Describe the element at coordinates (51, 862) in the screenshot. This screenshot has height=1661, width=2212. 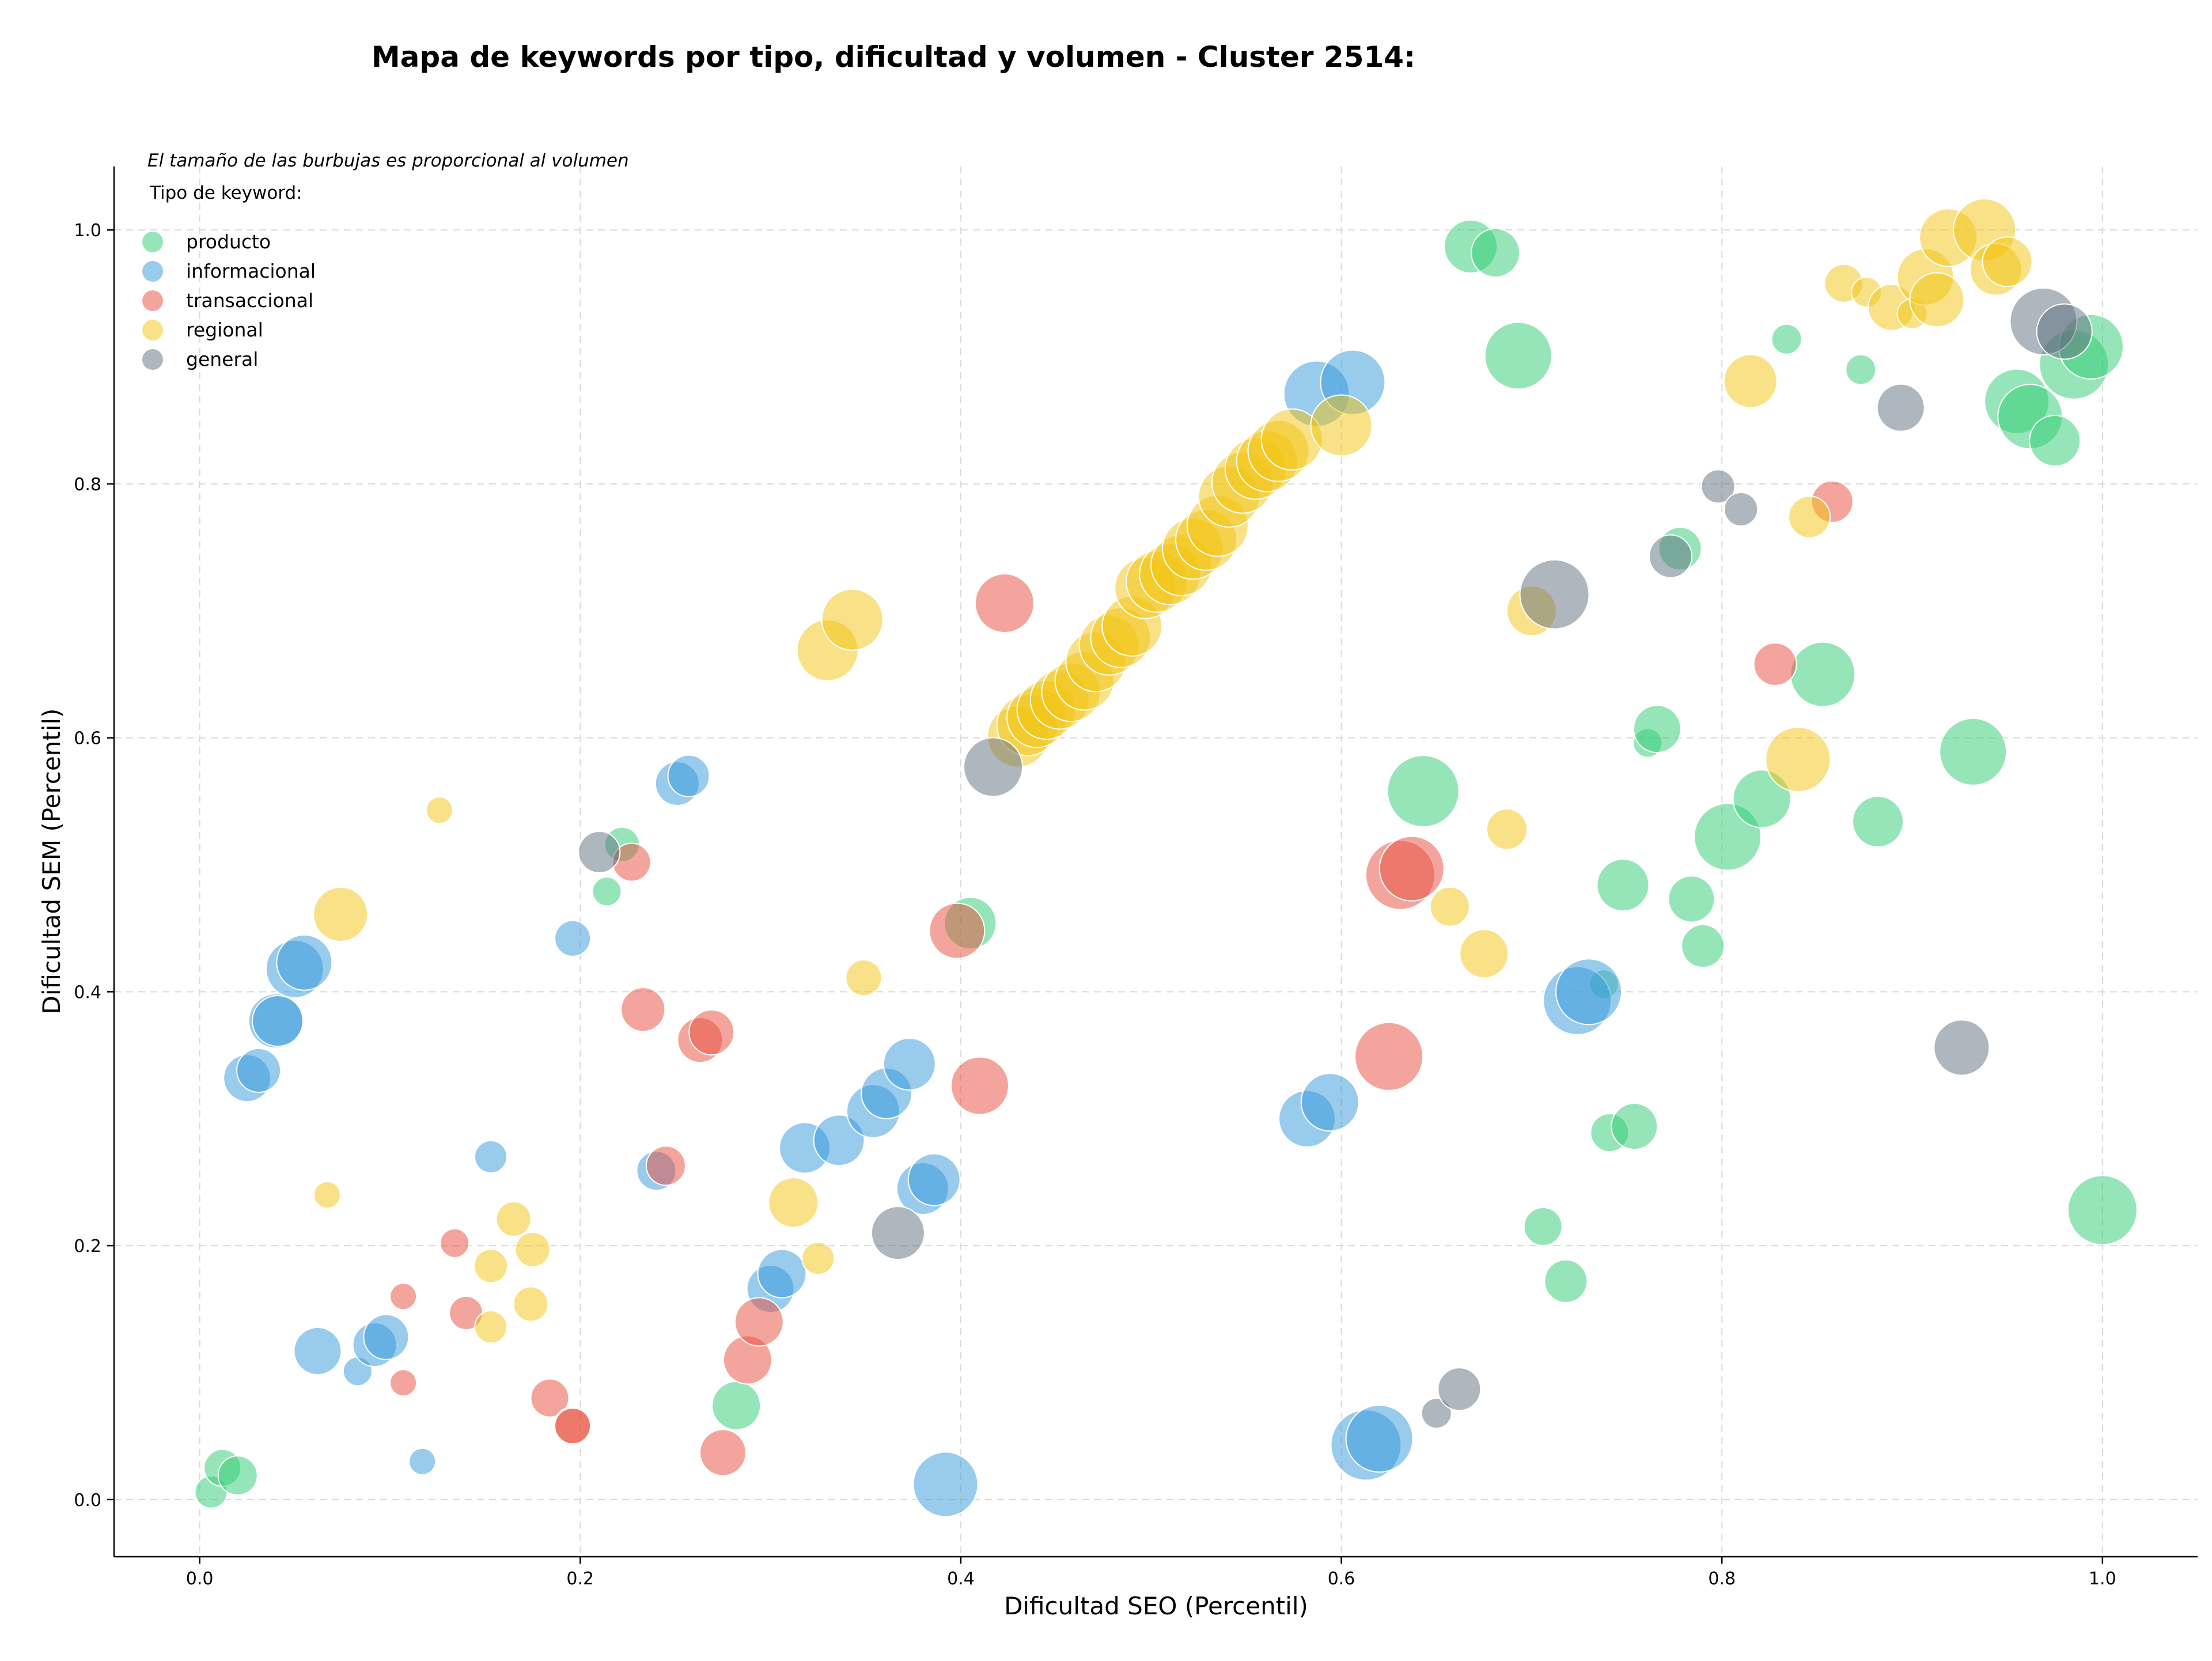
I see `y-axis-label: Dificultad SEM (Percentil)` at that location.